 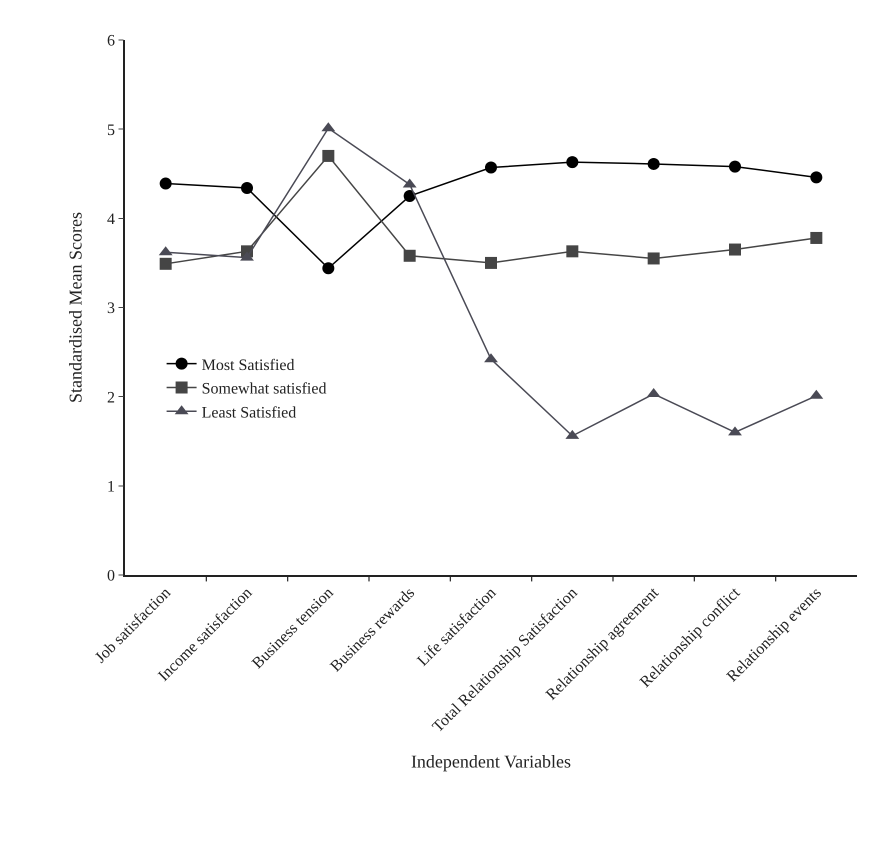 I want to click on y-tick-label: 2, so click(x=111, y=397).